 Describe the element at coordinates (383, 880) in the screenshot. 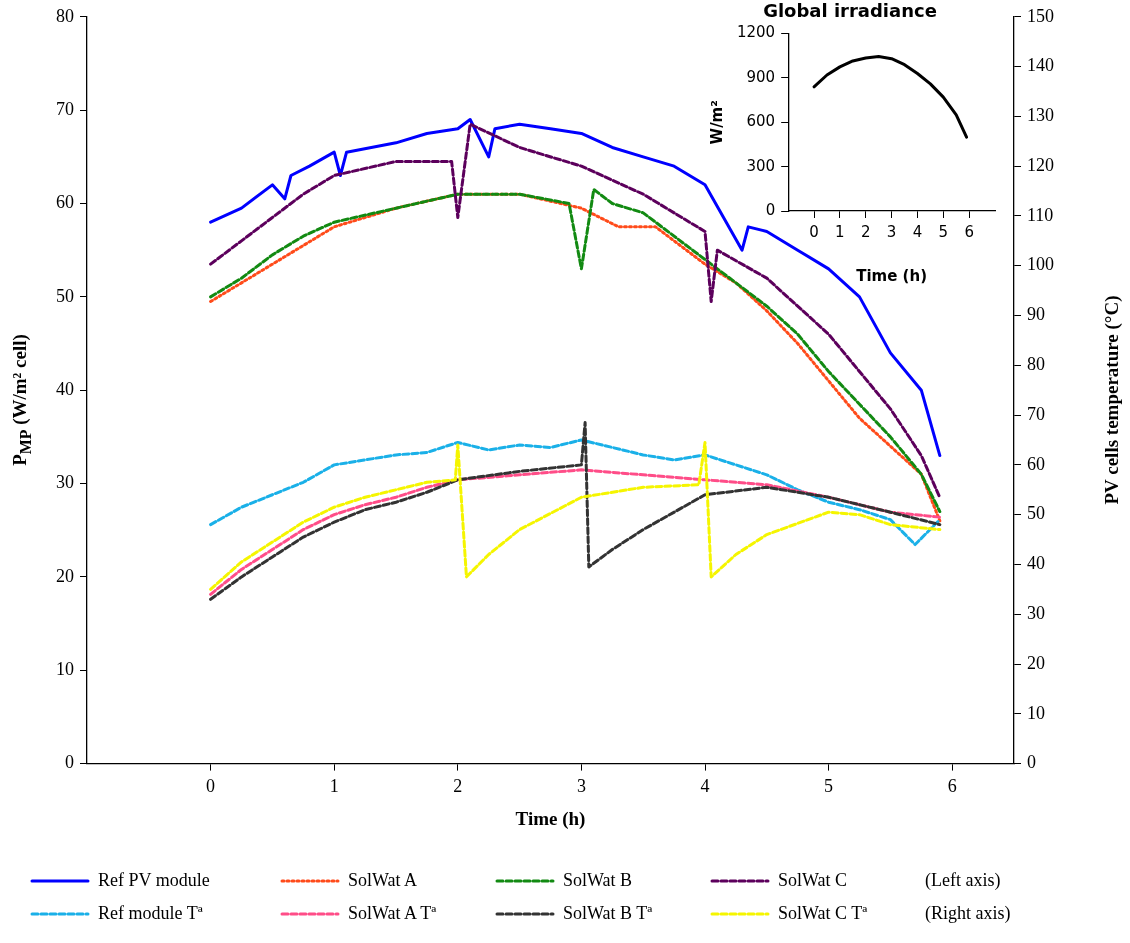

I see `legend-label: SolWat A` at that location.